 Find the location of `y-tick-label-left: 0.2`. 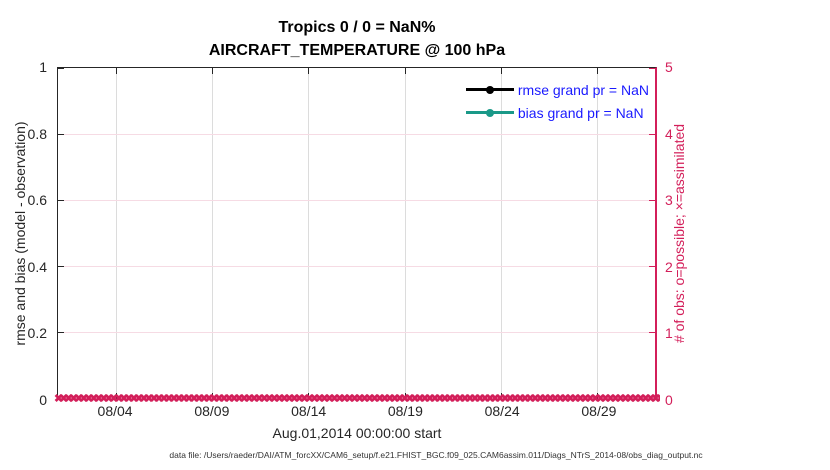

y-tick-label-left: 0.2 is located at coordinates (37, 333).